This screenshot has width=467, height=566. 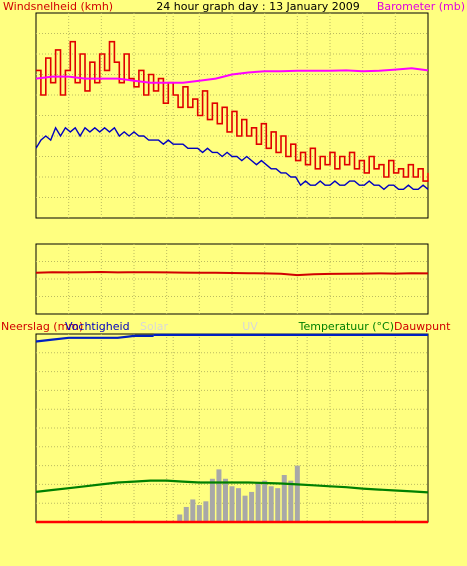 What do you see at coordinates (94, 338) in the screenshot?
I see `humidity-line` at bounding box center [94, 338].